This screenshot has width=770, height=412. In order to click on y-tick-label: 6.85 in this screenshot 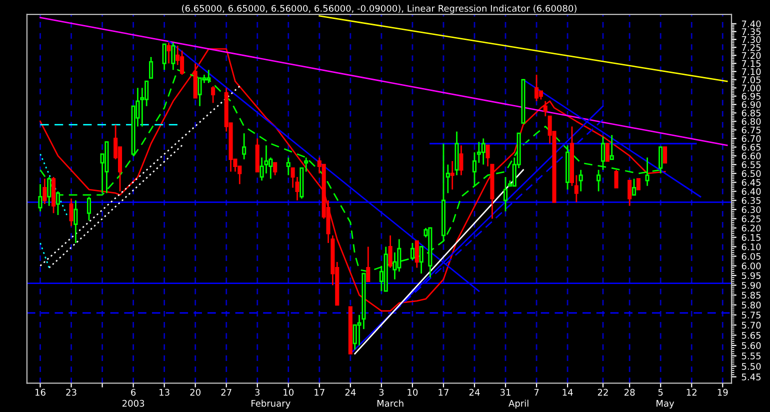, I will do `click(751, 113)`.